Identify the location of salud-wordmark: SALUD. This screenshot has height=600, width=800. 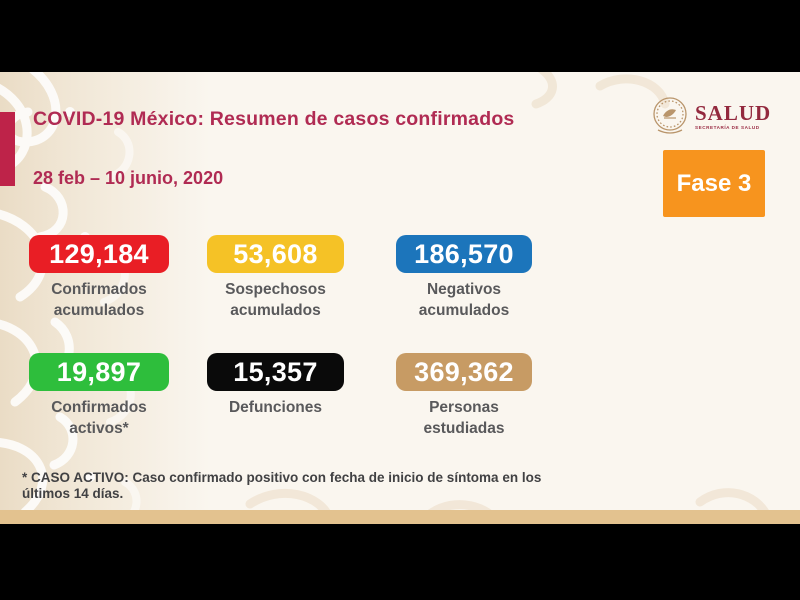
(733, 113).